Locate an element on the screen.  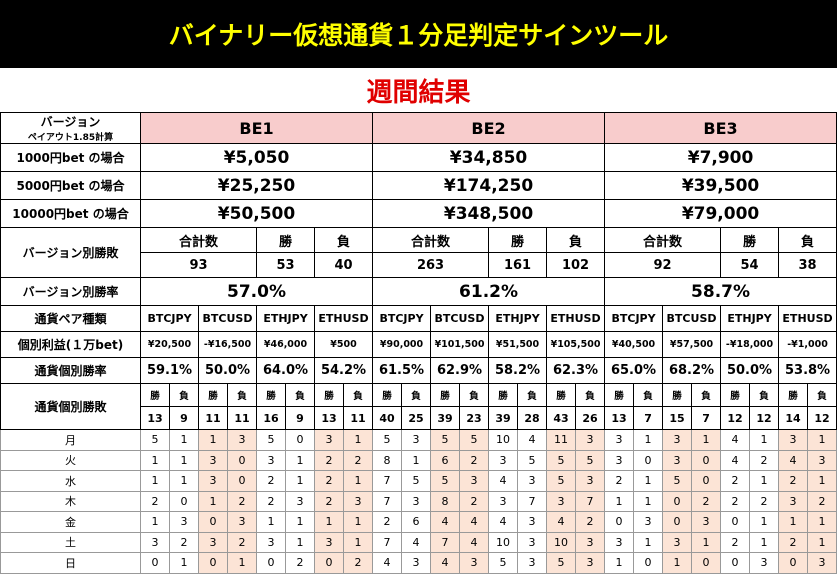
count: 39 is located at coordinates (445, 418).